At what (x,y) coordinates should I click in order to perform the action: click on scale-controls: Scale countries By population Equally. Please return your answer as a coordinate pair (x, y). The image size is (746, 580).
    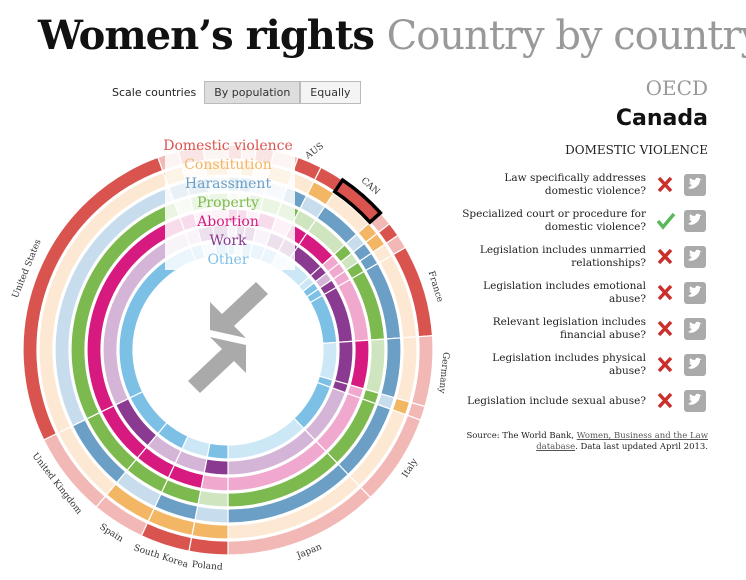
    Looking at the image, I should click on (236, 92).